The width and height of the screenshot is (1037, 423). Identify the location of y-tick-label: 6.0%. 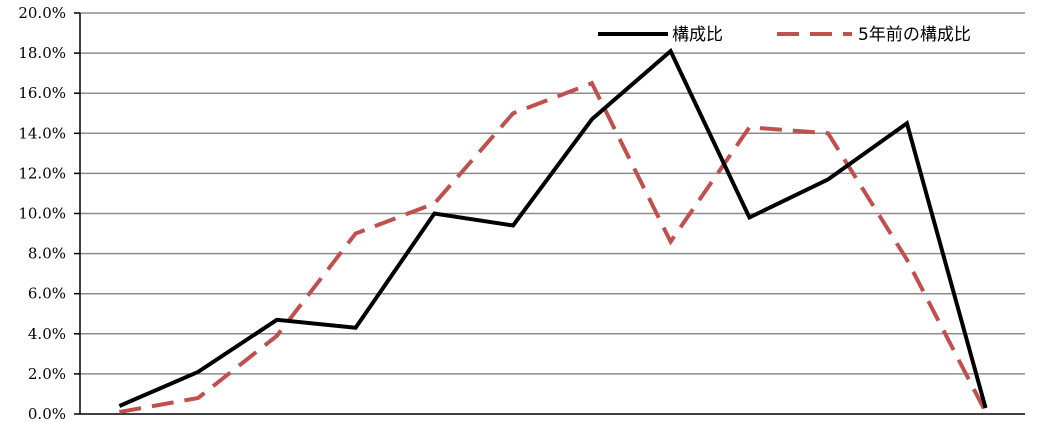
(47, 294).